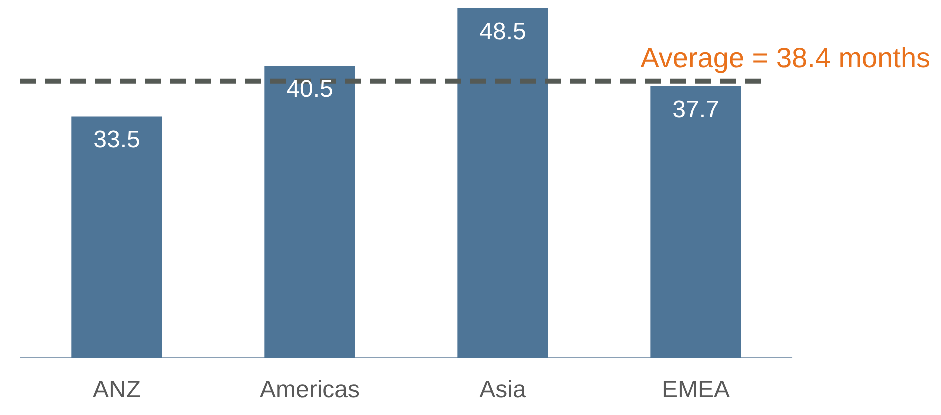 Image resolution: width=941 pixels, height=415 pixels. What do you see at coordinates (117, 140) in the screenshot?
I see `data-label: 33.5` at bounding box center [117, 140].